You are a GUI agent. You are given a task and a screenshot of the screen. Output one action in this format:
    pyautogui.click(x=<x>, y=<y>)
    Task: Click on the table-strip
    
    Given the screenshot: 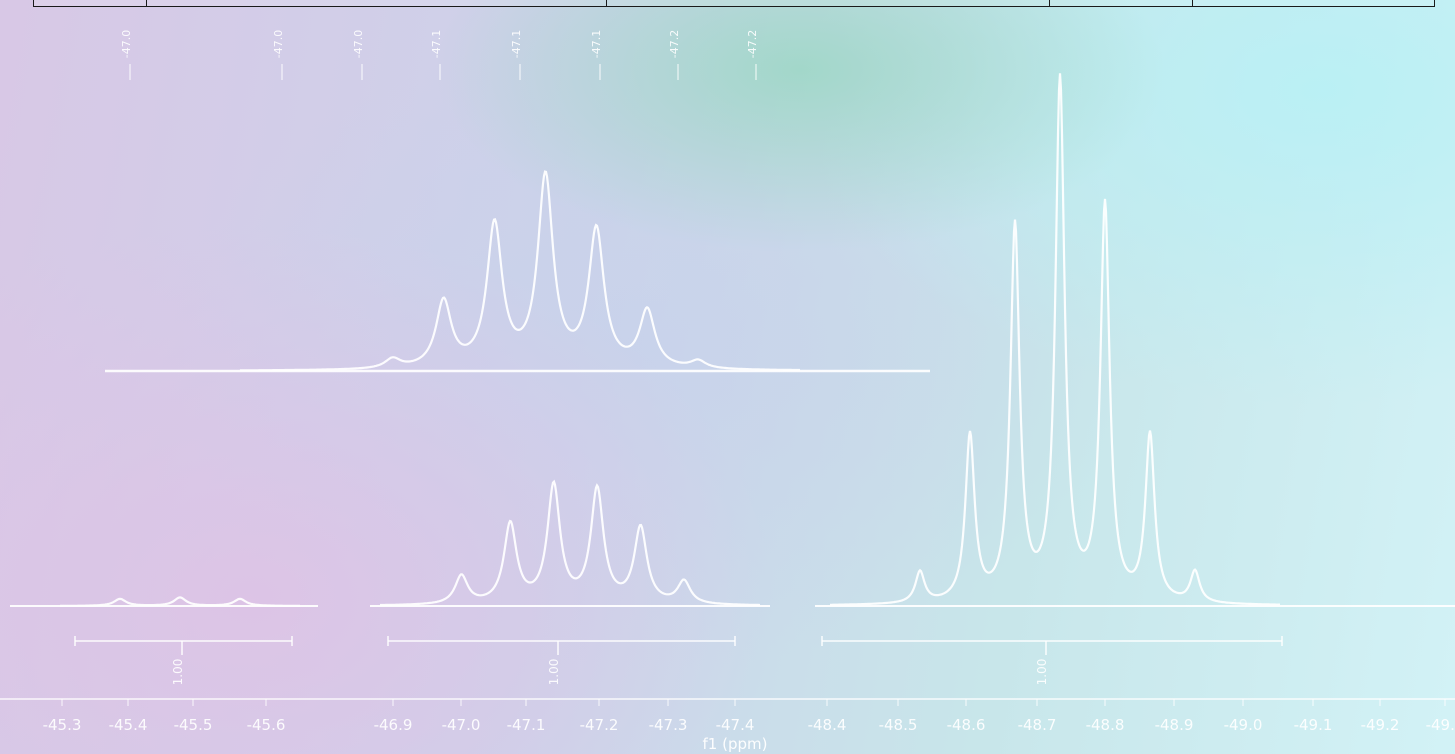 What is the action you would take?
    pyautogui.click(x=734, y=3)
    